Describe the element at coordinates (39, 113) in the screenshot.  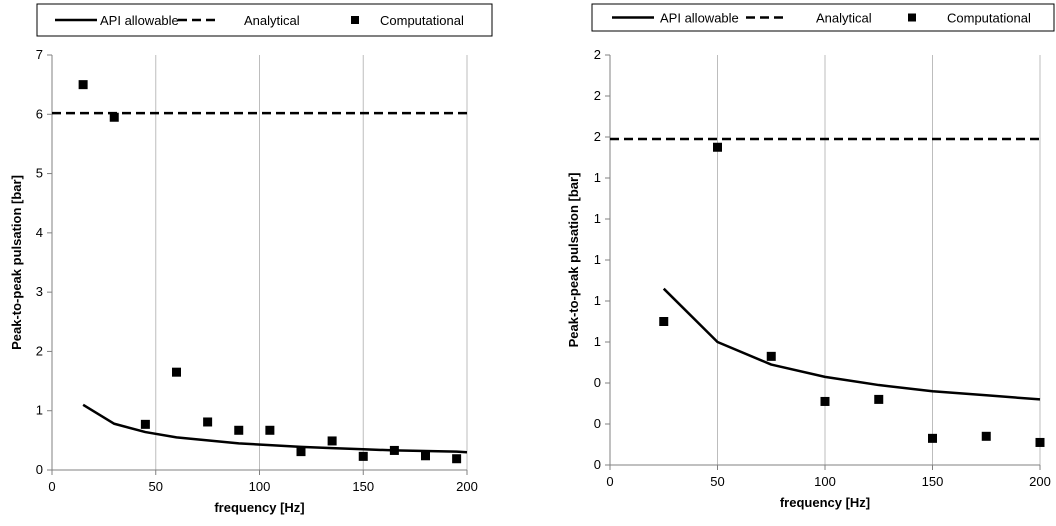
I see `y-tick-label: 6` at that location.